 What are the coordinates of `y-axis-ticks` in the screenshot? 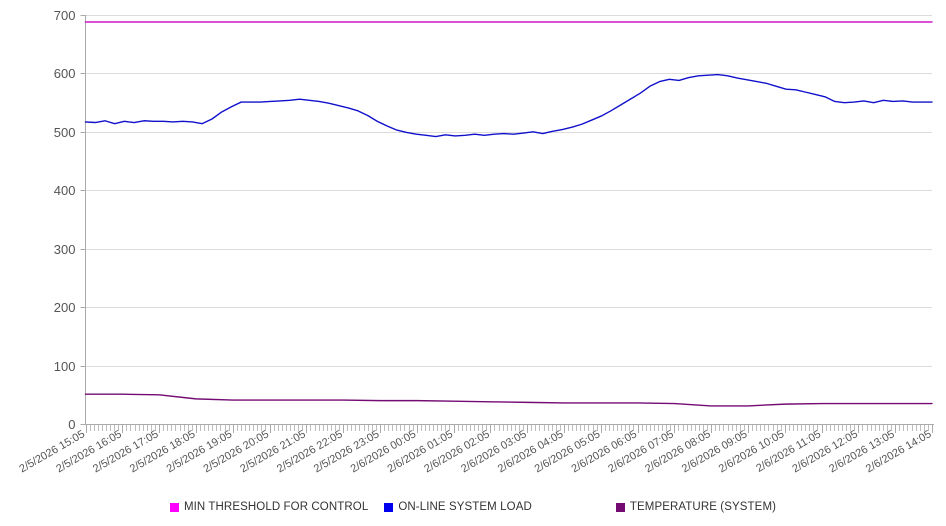 It's located at (83, 220).